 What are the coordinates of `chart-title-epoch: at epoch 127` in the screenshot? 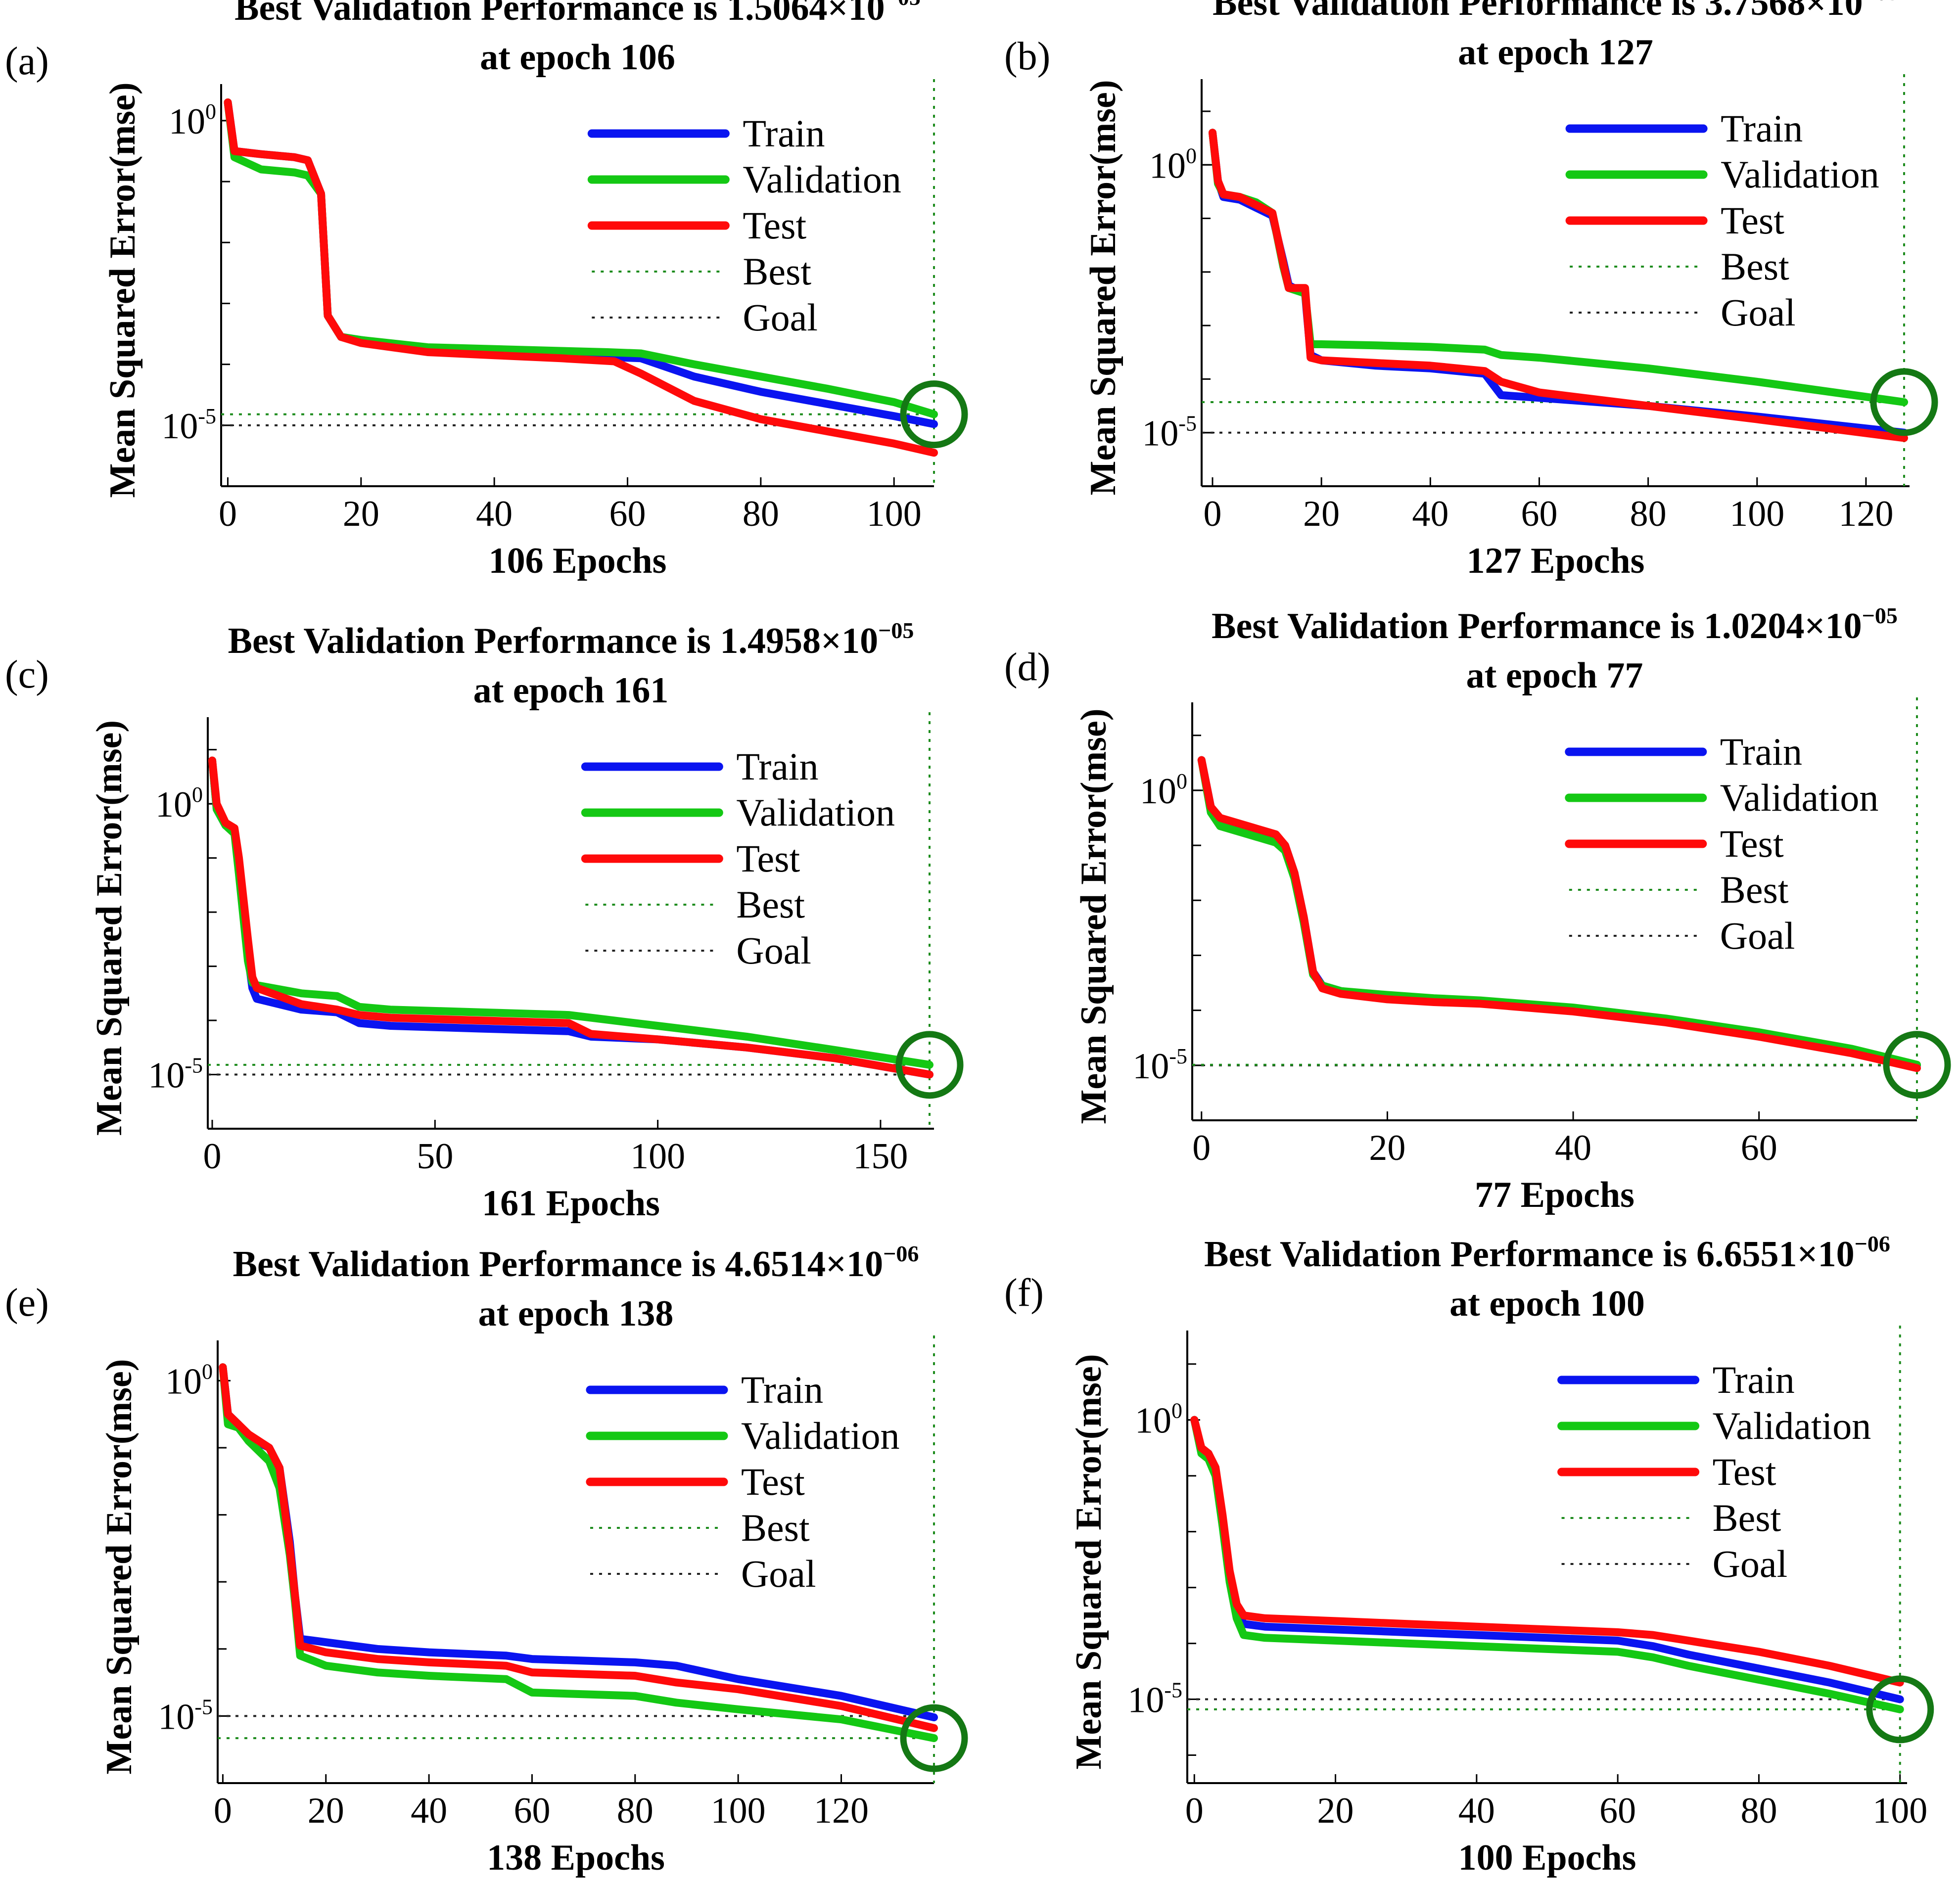 It's located at (1555, 52).